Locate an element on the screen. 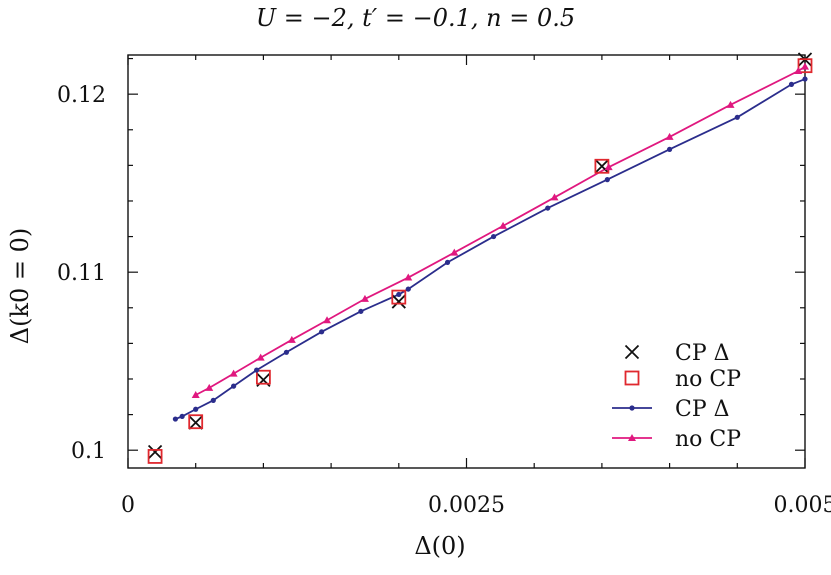 The image size is (831, 575). chart-title: U = −2, t′ = −0.1, n = 0.5 is located at coordinates (415, 18).